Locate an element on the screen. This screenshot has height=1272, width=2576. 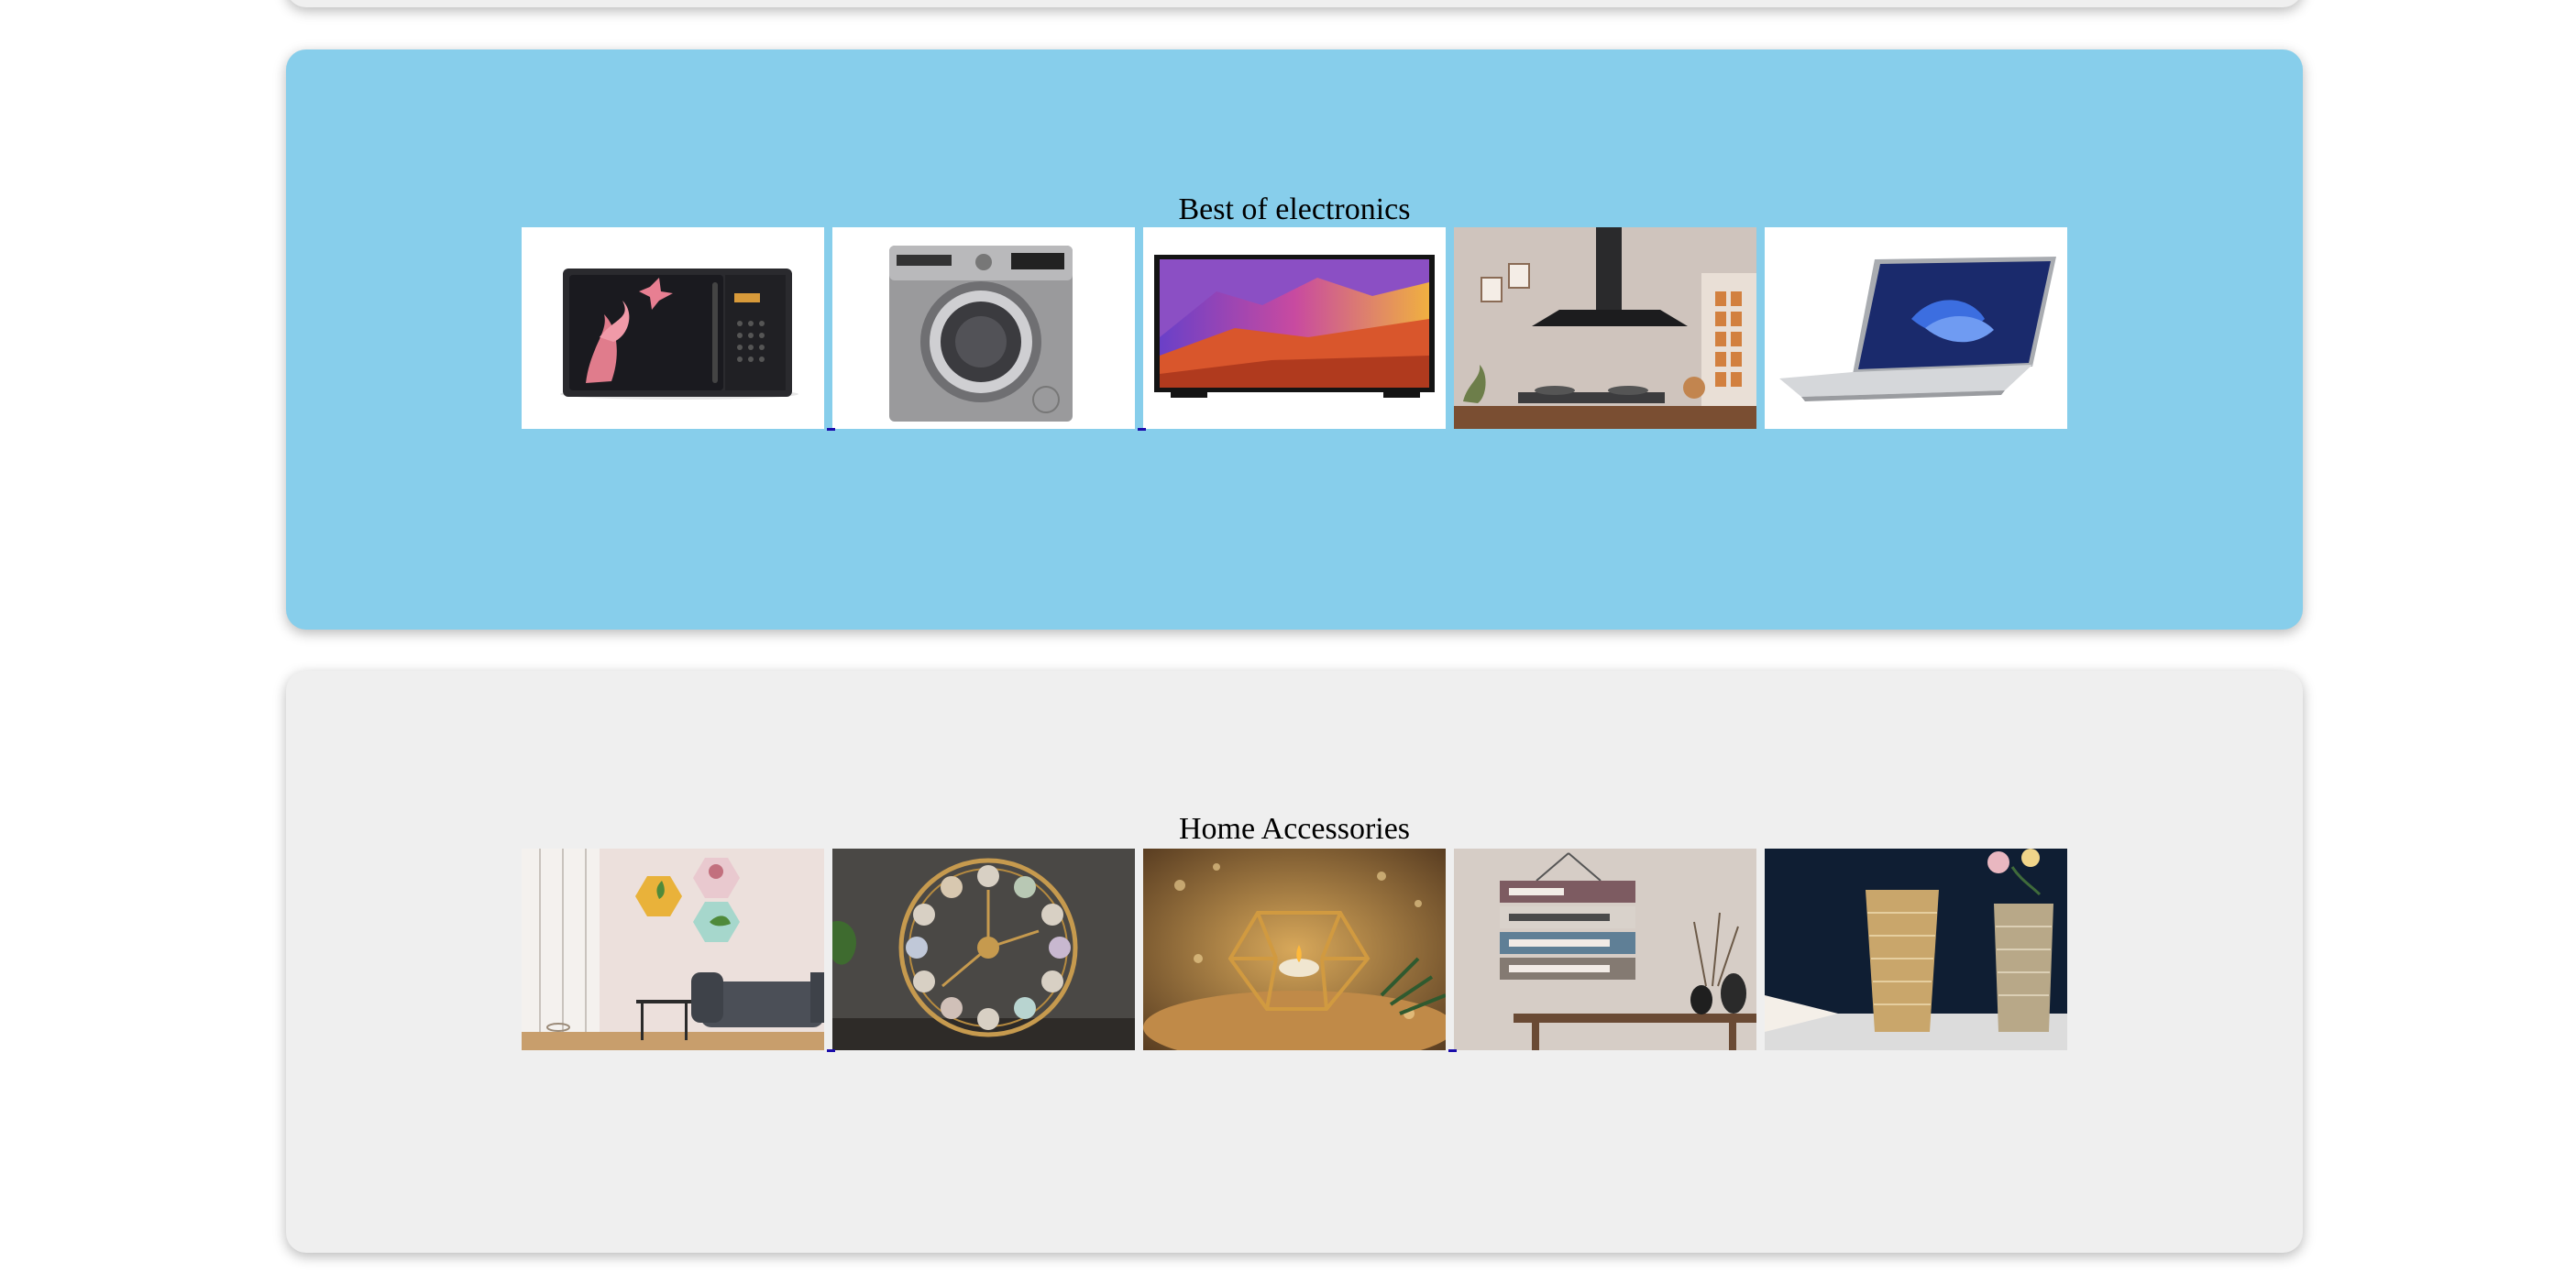
television-image is located at coordinates (1294, 328).